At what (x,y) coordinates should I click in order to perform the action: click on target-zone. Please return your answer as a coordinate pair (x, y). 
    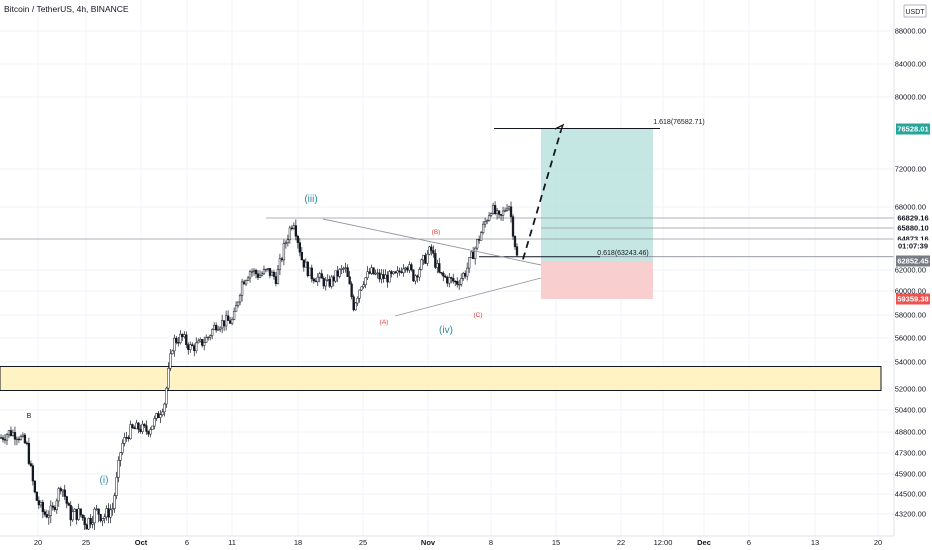
    Looking at the image, I should click on (597, 195).